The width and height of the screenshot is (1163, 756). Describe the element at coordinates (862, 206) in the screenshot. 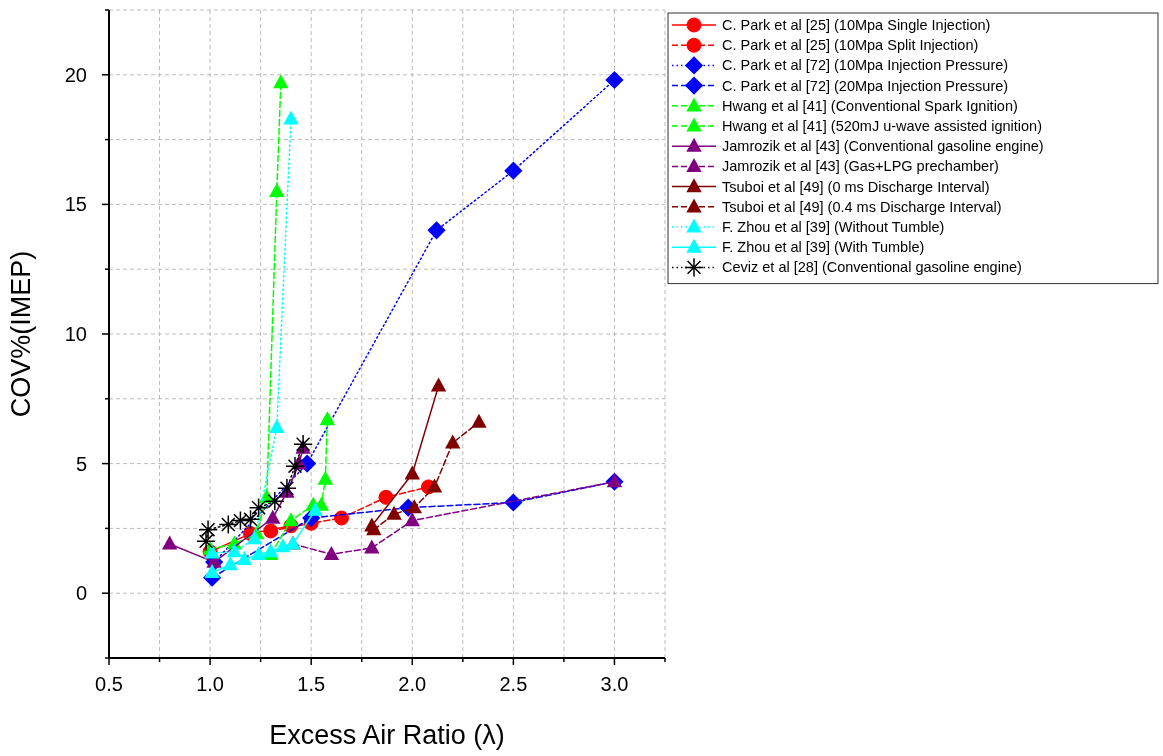

I see `legend-label: Tsuboi et al [49] (0.4 ms Discharge Interval)` at that location.